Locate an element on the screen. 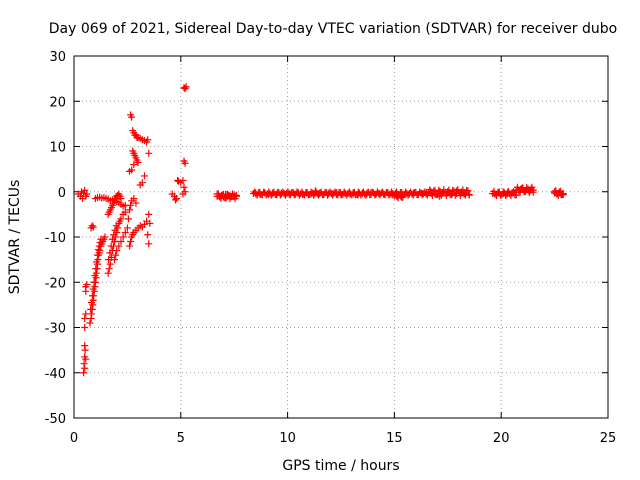 The image size is (640, 480). y-tick-label: 10 is located at coordinates (57, 148).